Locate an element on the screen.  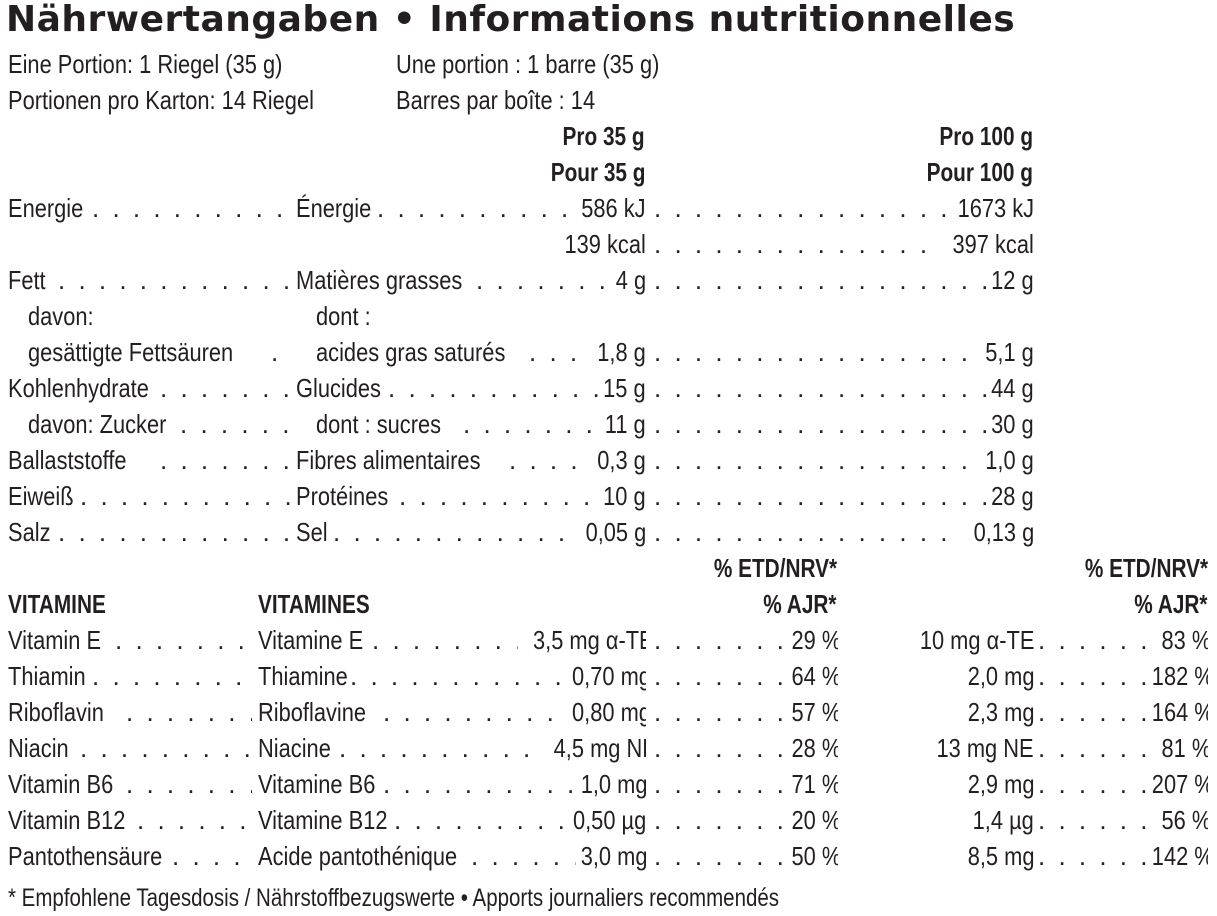
nutrient-value-100g: 28 g is located at coordinates (1006, 496).